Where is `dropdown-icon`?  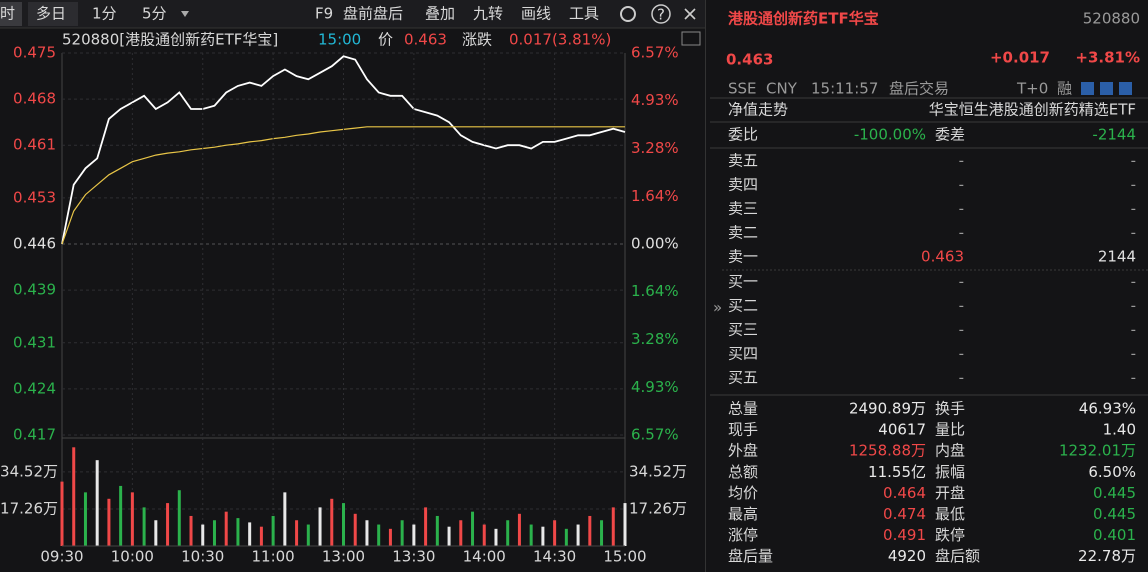 dropdown-icon is located at coordinates (185, 14).